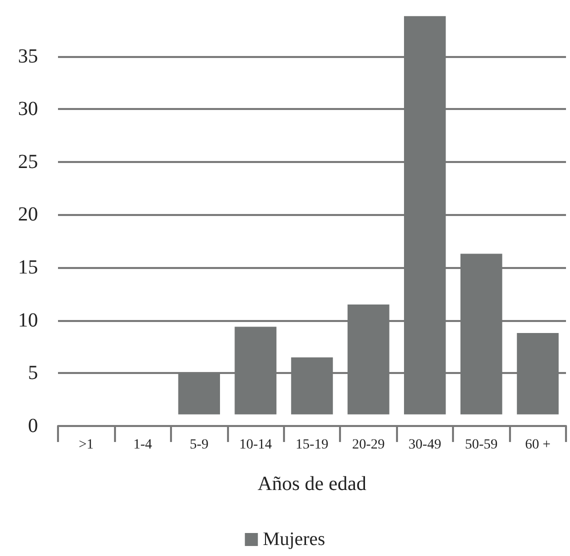 Image resolution: width=570 pixels, height=556 pixels. Describe the element at coordinates (28, 109) in the screenshot. I see `y-tick-label: 30` at that location.